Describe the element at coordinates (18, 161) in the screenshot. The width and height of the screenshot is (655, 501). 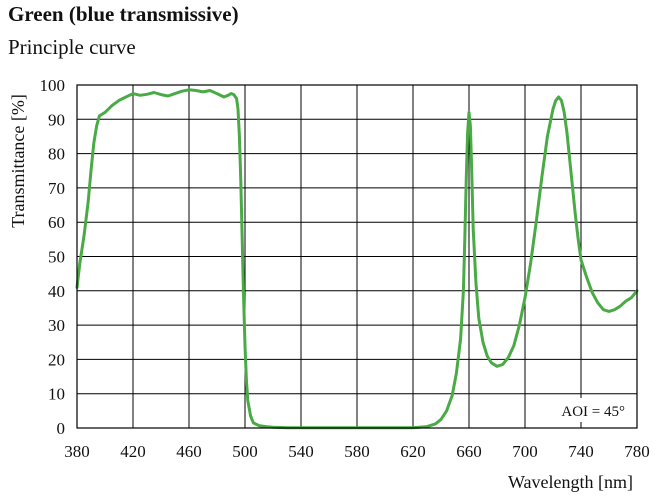
I see `y-axis-label: Transmittance [%]` at that location.